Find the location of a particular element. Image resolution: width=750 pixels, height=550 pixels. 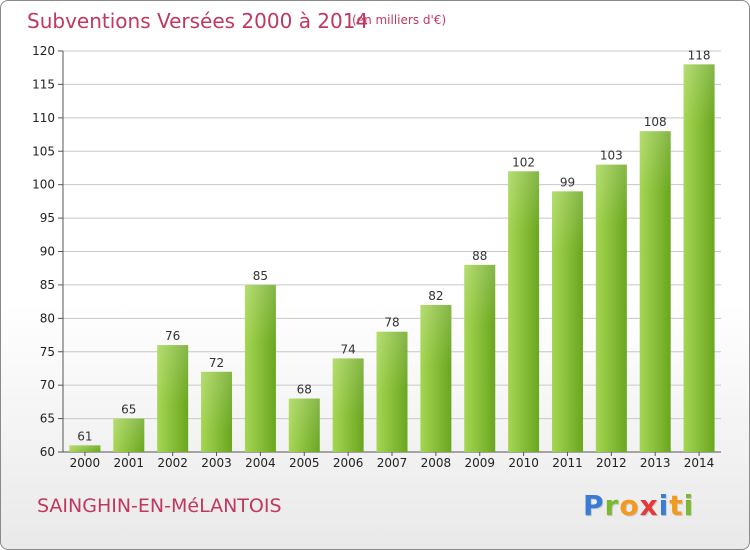

x-tick-label: 2002 is located at coordinates (172, 463).